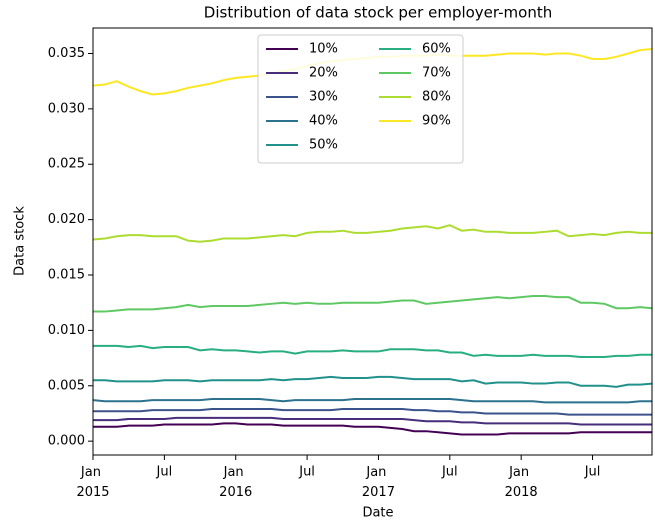  I want to click on x-tick-label: Jan 2015, so click(92, 482).